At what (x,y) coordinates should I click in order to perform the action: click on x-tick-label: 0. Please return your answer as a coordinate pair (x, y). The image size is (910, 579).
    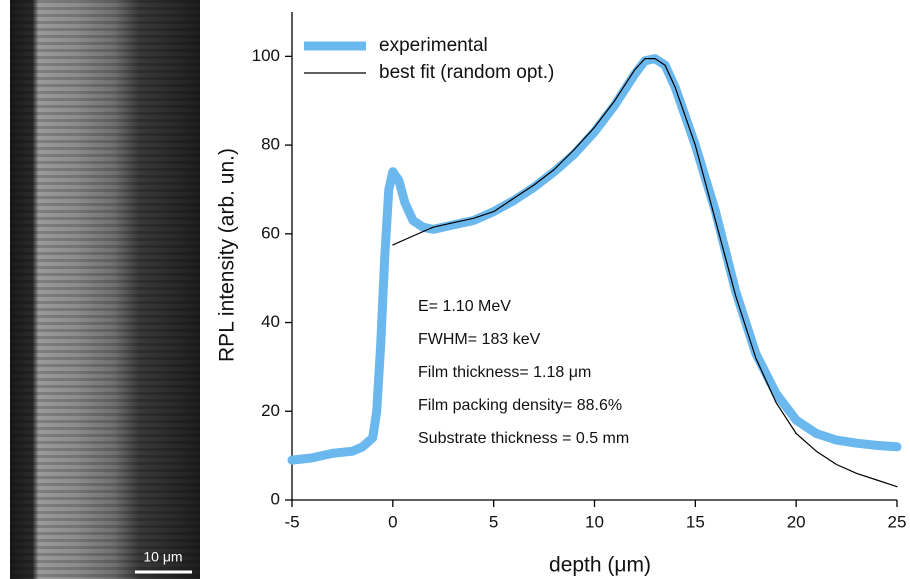
    Looking at the image, I should click on (392, 521).